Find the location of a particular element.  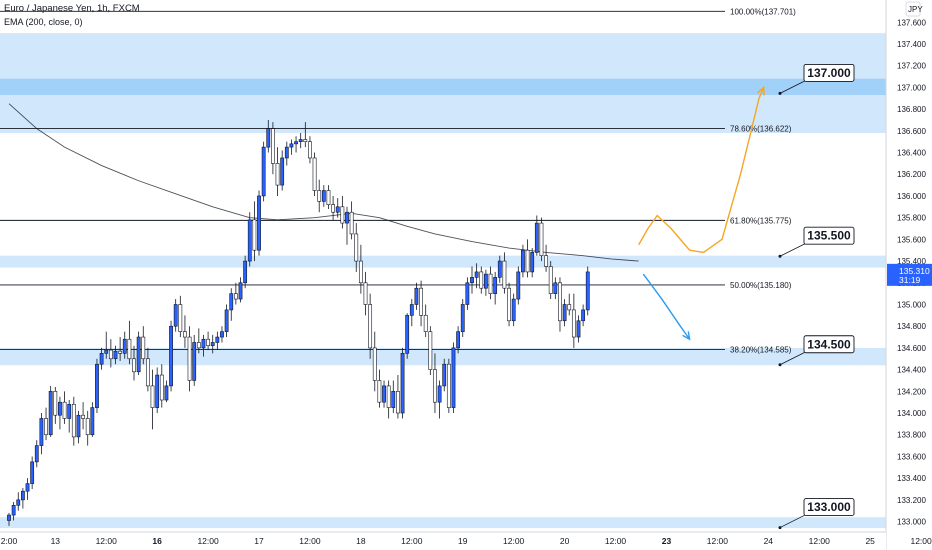

time-tick-label: 19 is located at coordinates (463, 541).